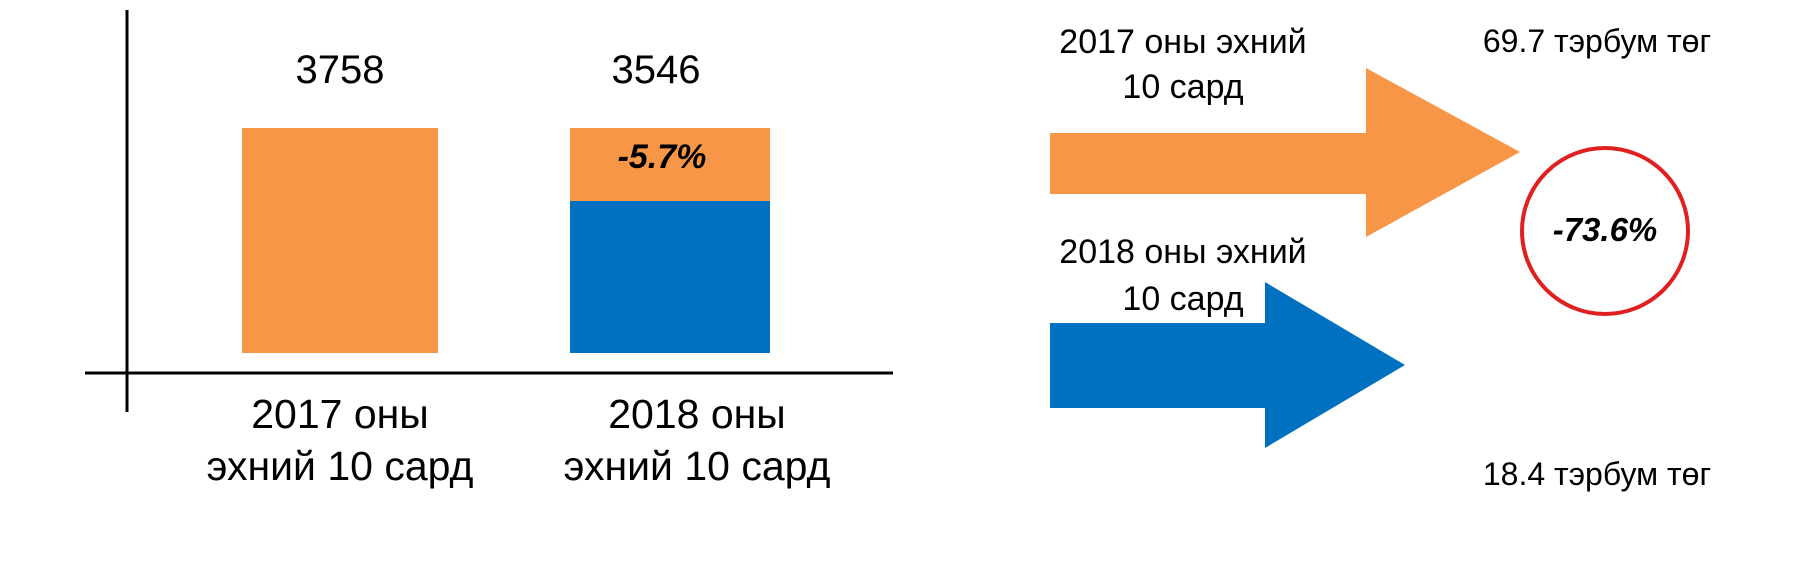 Image resolution: width=1797 pixels, height=562 pixels. I want to click on arrow-change-label: -73.6%, so click(1605, 229).